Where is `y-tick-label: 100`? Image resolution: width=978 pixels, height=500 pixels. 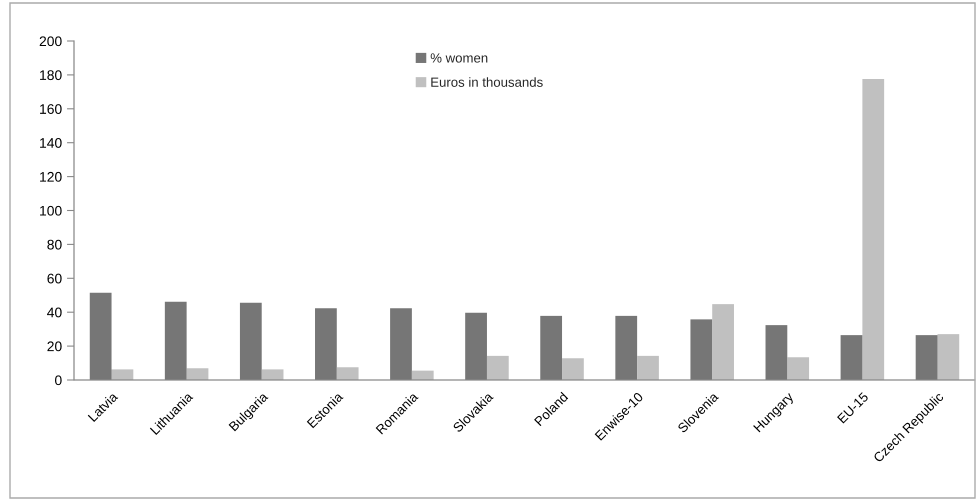
y-tick-label: 100 is located at coordinates (51, 211).